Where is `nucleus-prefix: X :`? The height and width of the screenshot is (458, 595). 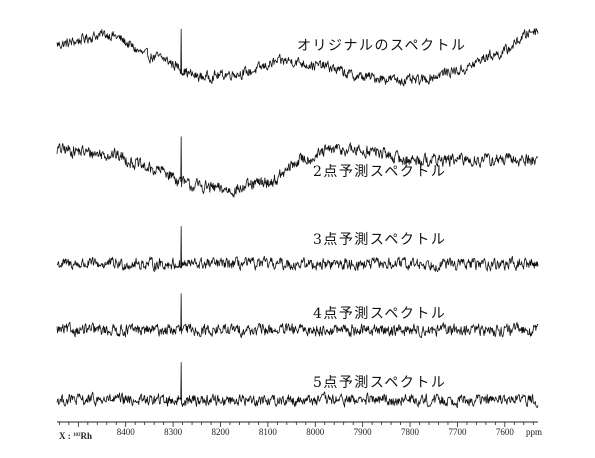 nucleus-prefix: X : is located at coordinates (66, 436).